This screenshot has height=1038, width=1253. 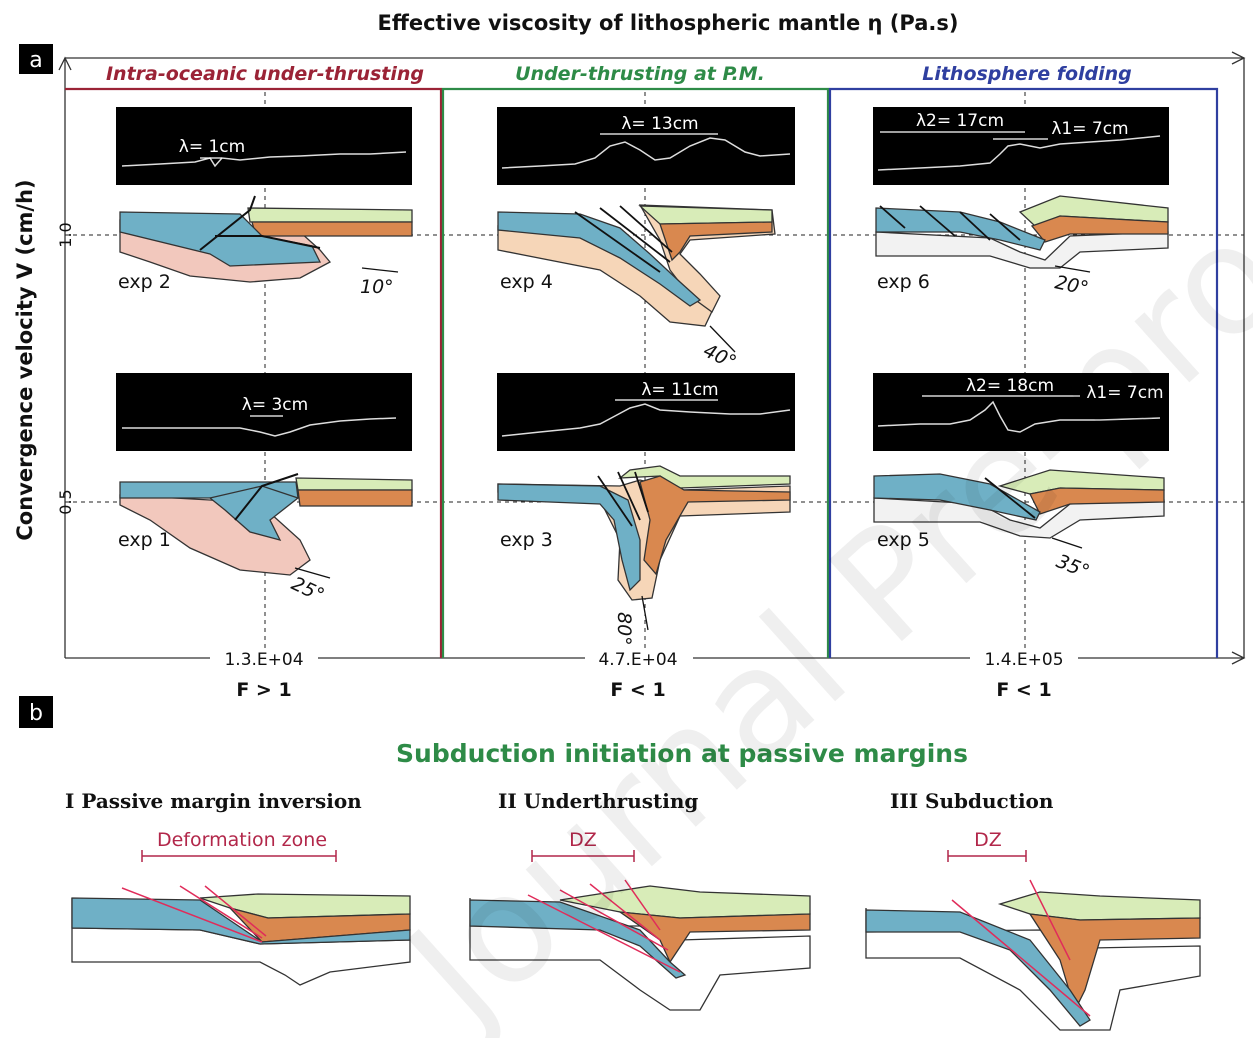 What do you see at coordinates (903, 540) in the screenshot?
I see `exp-label-5: exp 5` at bounding box center [903, 540].